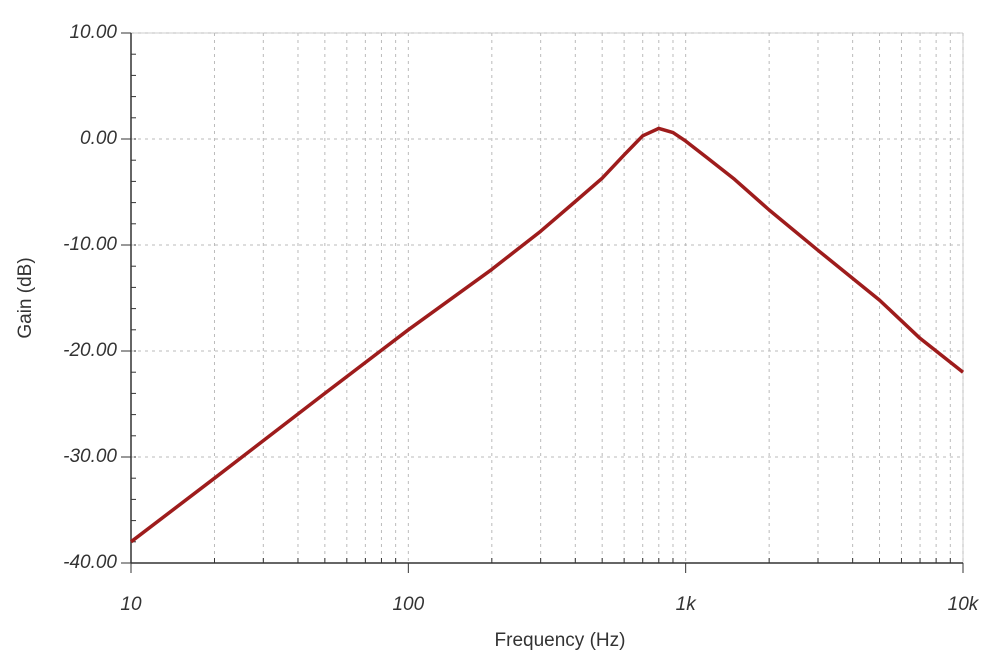 This screenshot has height=664, width=996. Describe the element at coordinates (90, 562) in the screenshot. I see `y-tick-label: -40.00` at that location.